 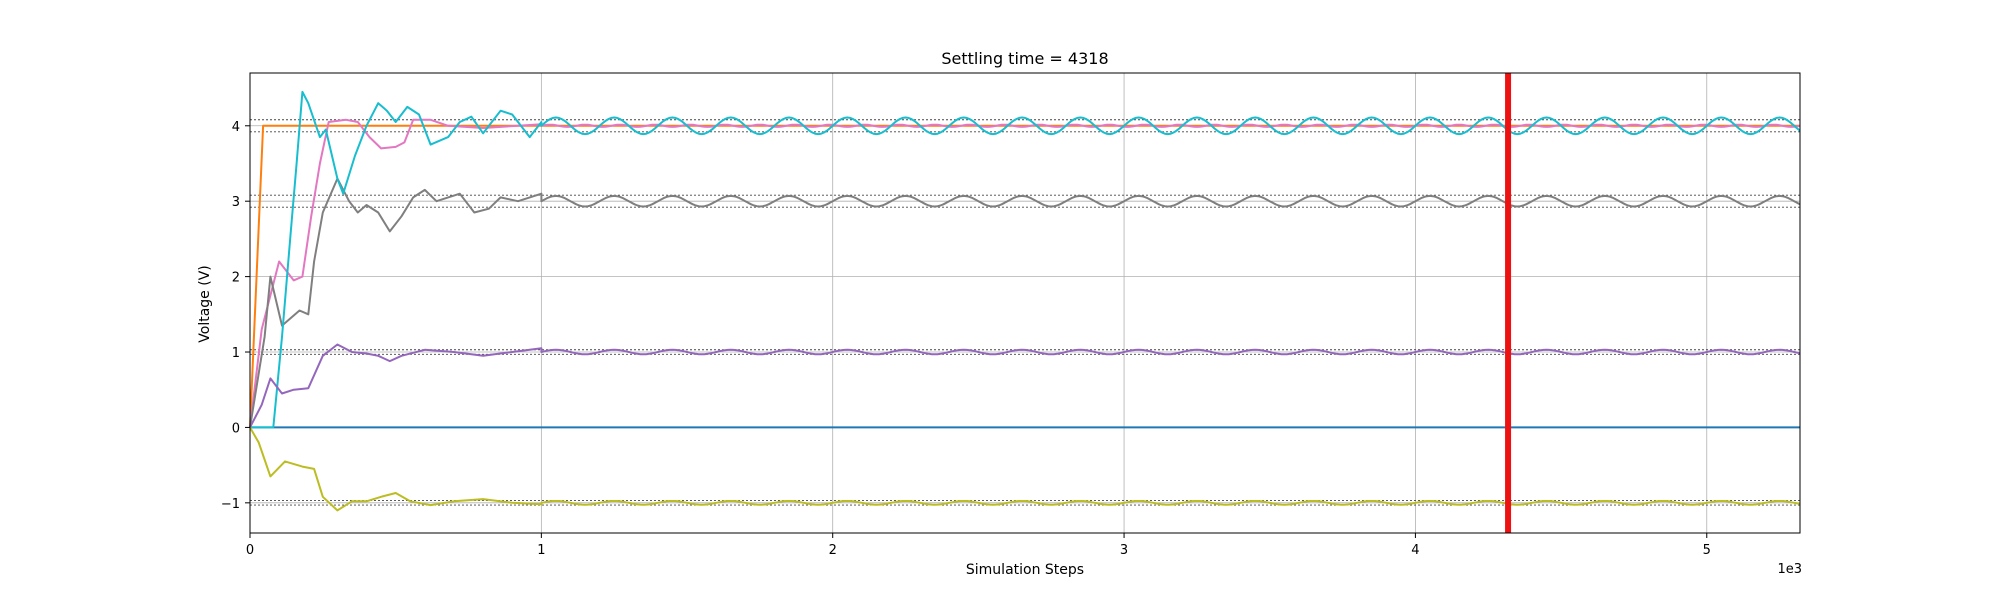 I want to click on y-tick-label: 0, so click(x=236, y=428).